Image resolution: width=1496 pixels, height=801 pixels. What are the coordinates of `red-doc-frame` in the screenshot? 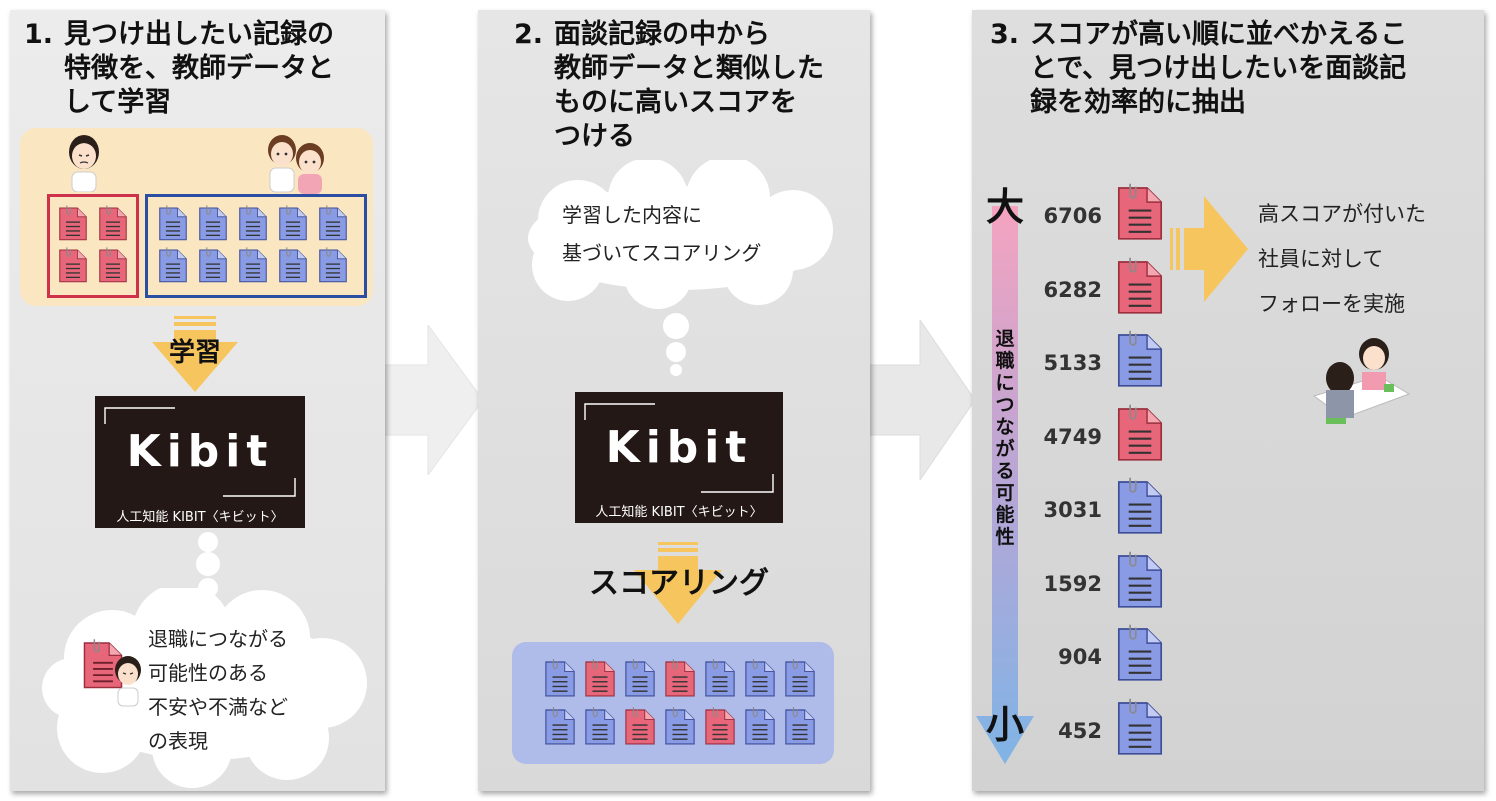 It's located at (93, 246).